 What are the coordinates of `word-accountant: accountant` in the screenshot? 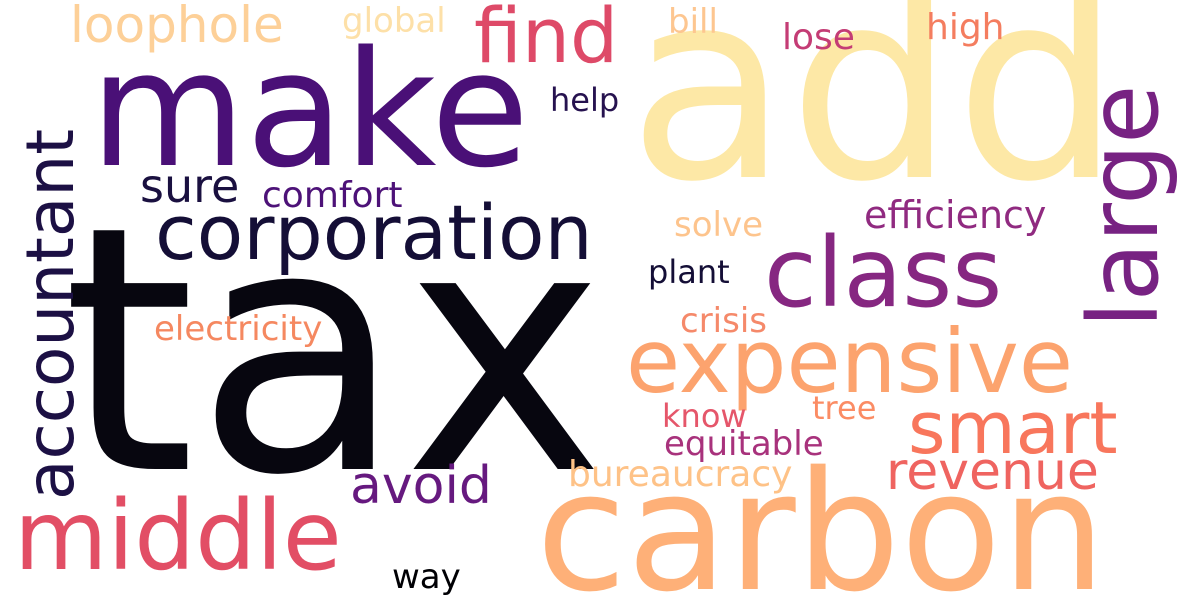 It's located at (50, 314).